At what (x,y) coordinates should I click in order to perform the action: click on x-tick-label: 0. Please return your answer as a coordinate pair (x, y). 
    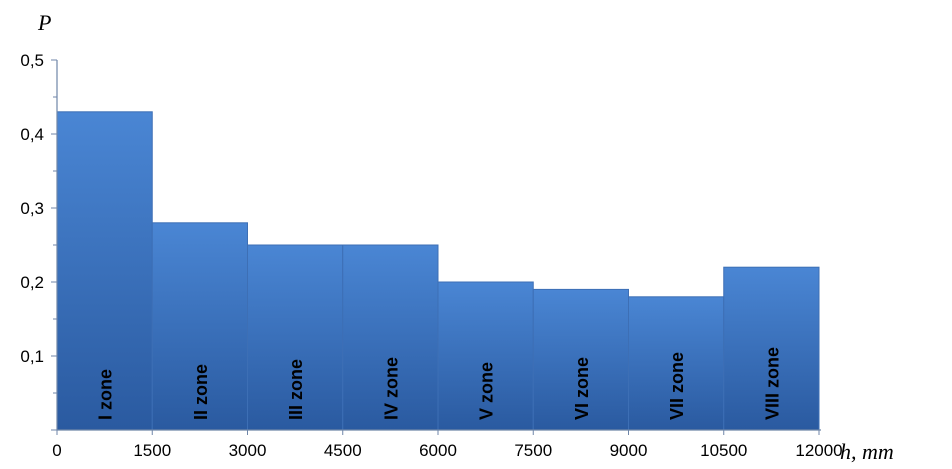
    Looking at the image, I should click on (56, 450).